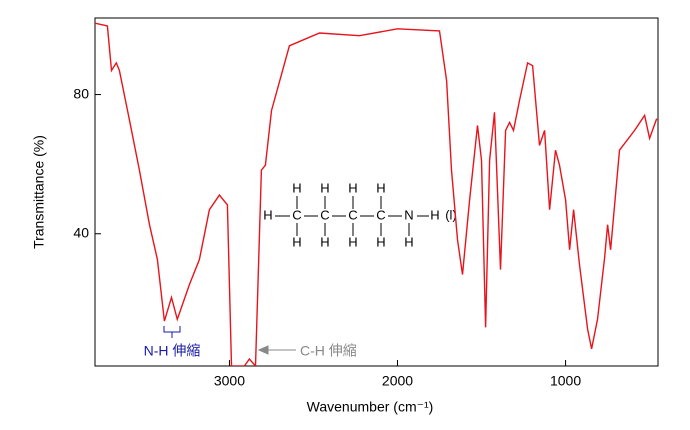 The height and width of the screenshot is (430, 690). What do you see at coordinates (370, 407) in the screenshot?
I see `x-axis-label: Wavenumber (cm⁻¹)` at bounding box center [370, 407].